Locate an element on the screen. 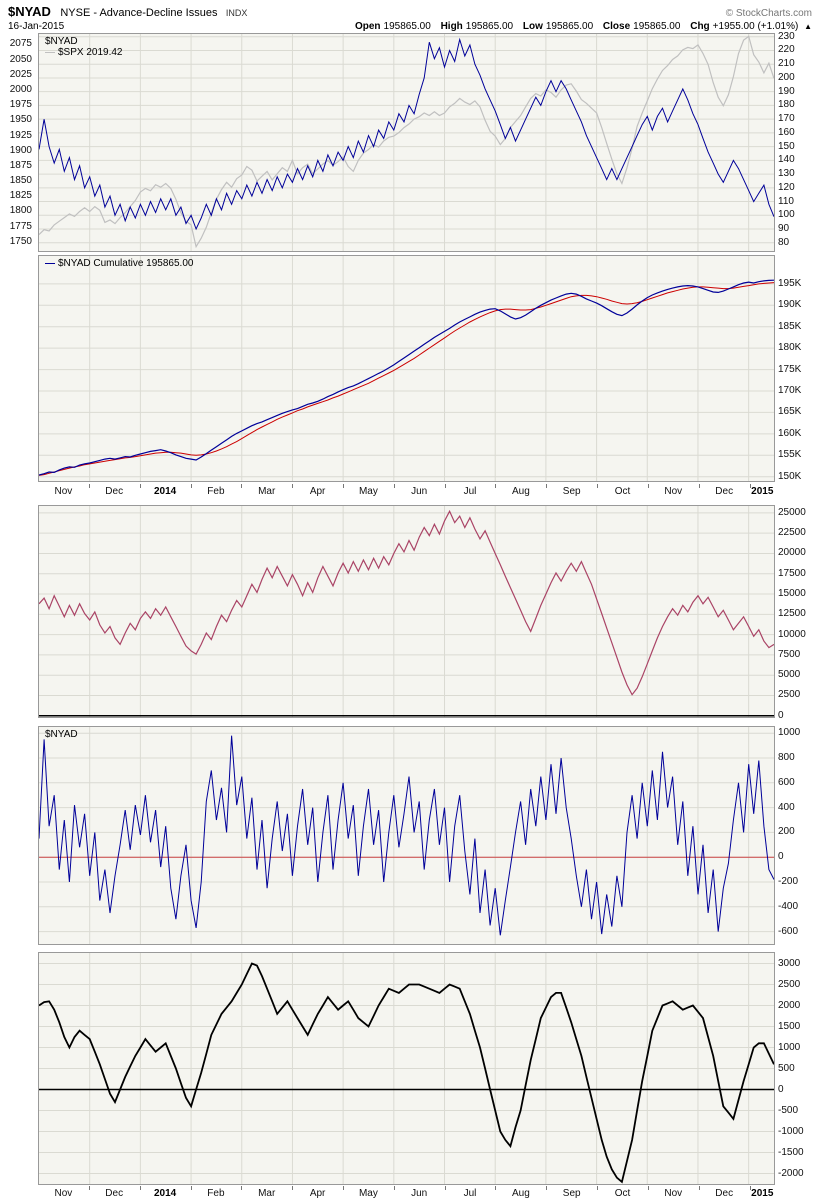 Image resolution: width=820 pixels, height=1200 pixels. legend-item: — $NYAD Cumulative 195865.00 is located at coordinates (119, 263).